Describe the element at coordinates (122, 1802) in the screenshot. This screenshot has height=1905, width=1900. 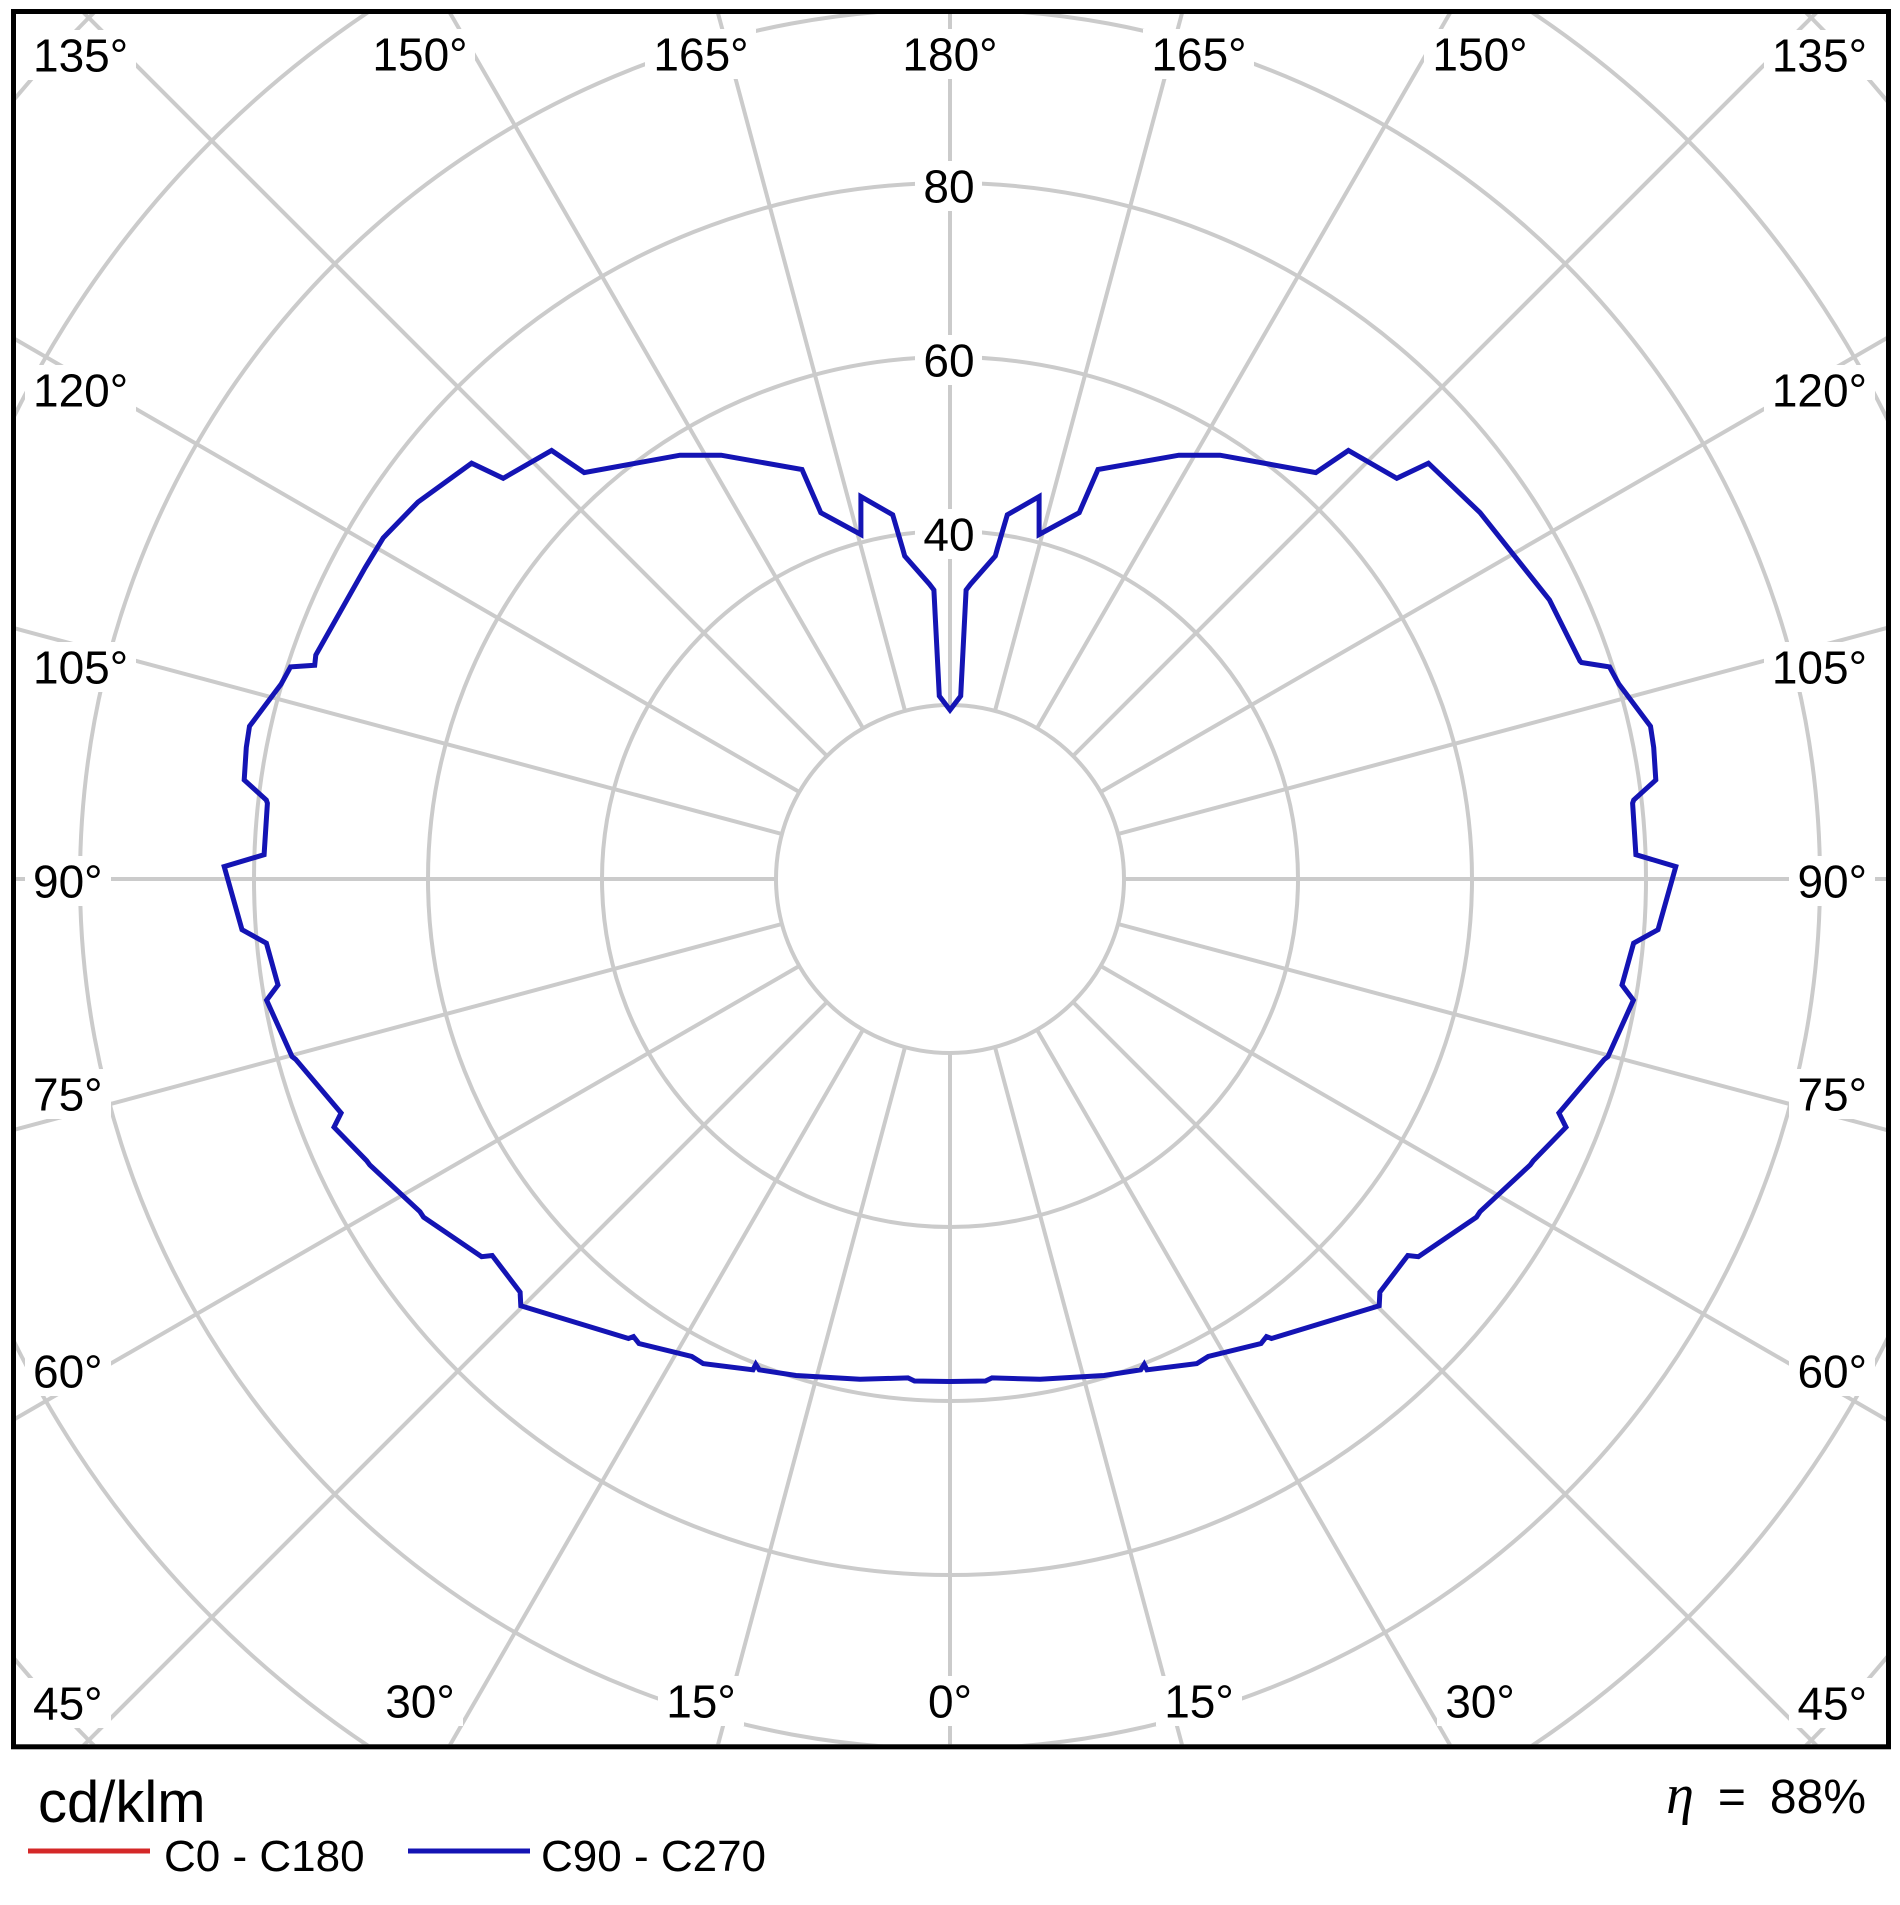
I see `svg-text: cd/klm` at that location.